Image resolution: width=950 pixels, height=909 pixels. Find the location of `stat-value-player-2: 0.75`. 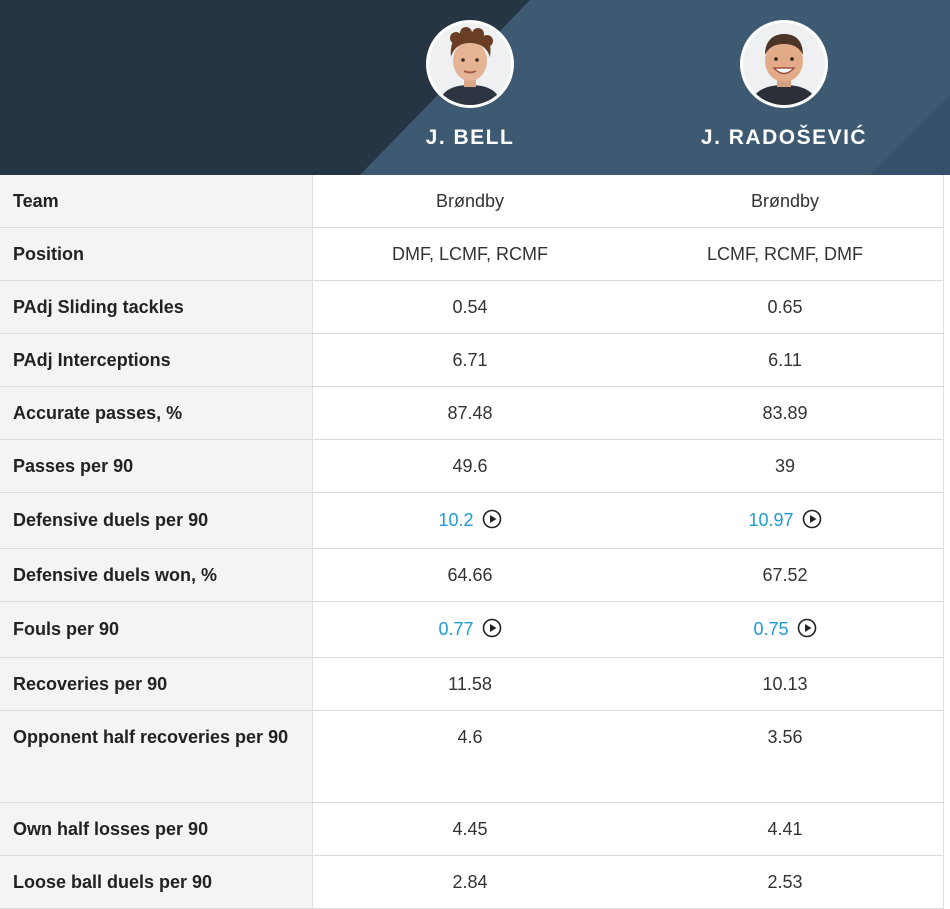

stat-value-player-2: 0.75 is located at coordinates (785, 629).